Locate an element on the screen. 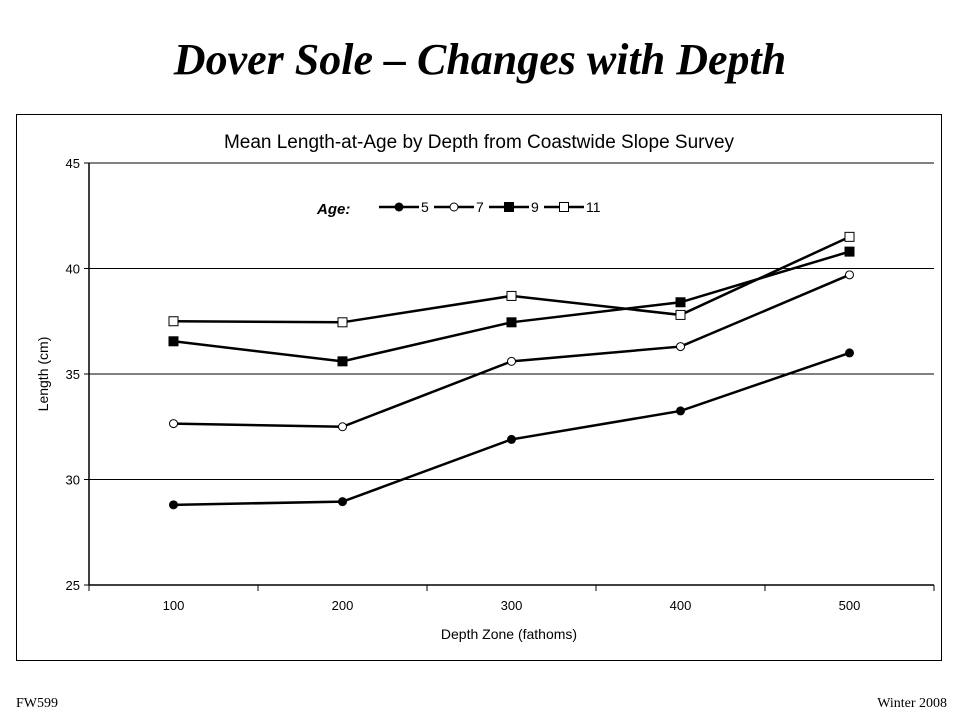 This screenshot has width=960, height=720. legend-label: 7 is located at coordinates (480, 207).